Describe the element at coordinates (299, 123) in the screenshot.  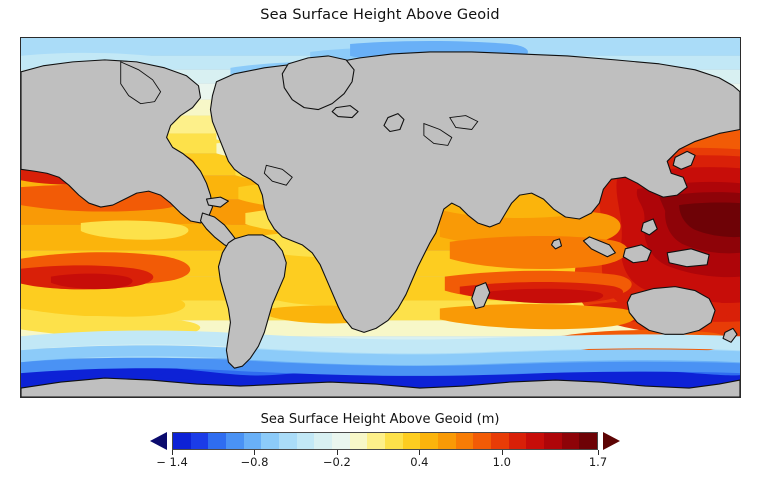
I see `coastline-detail` at that location.